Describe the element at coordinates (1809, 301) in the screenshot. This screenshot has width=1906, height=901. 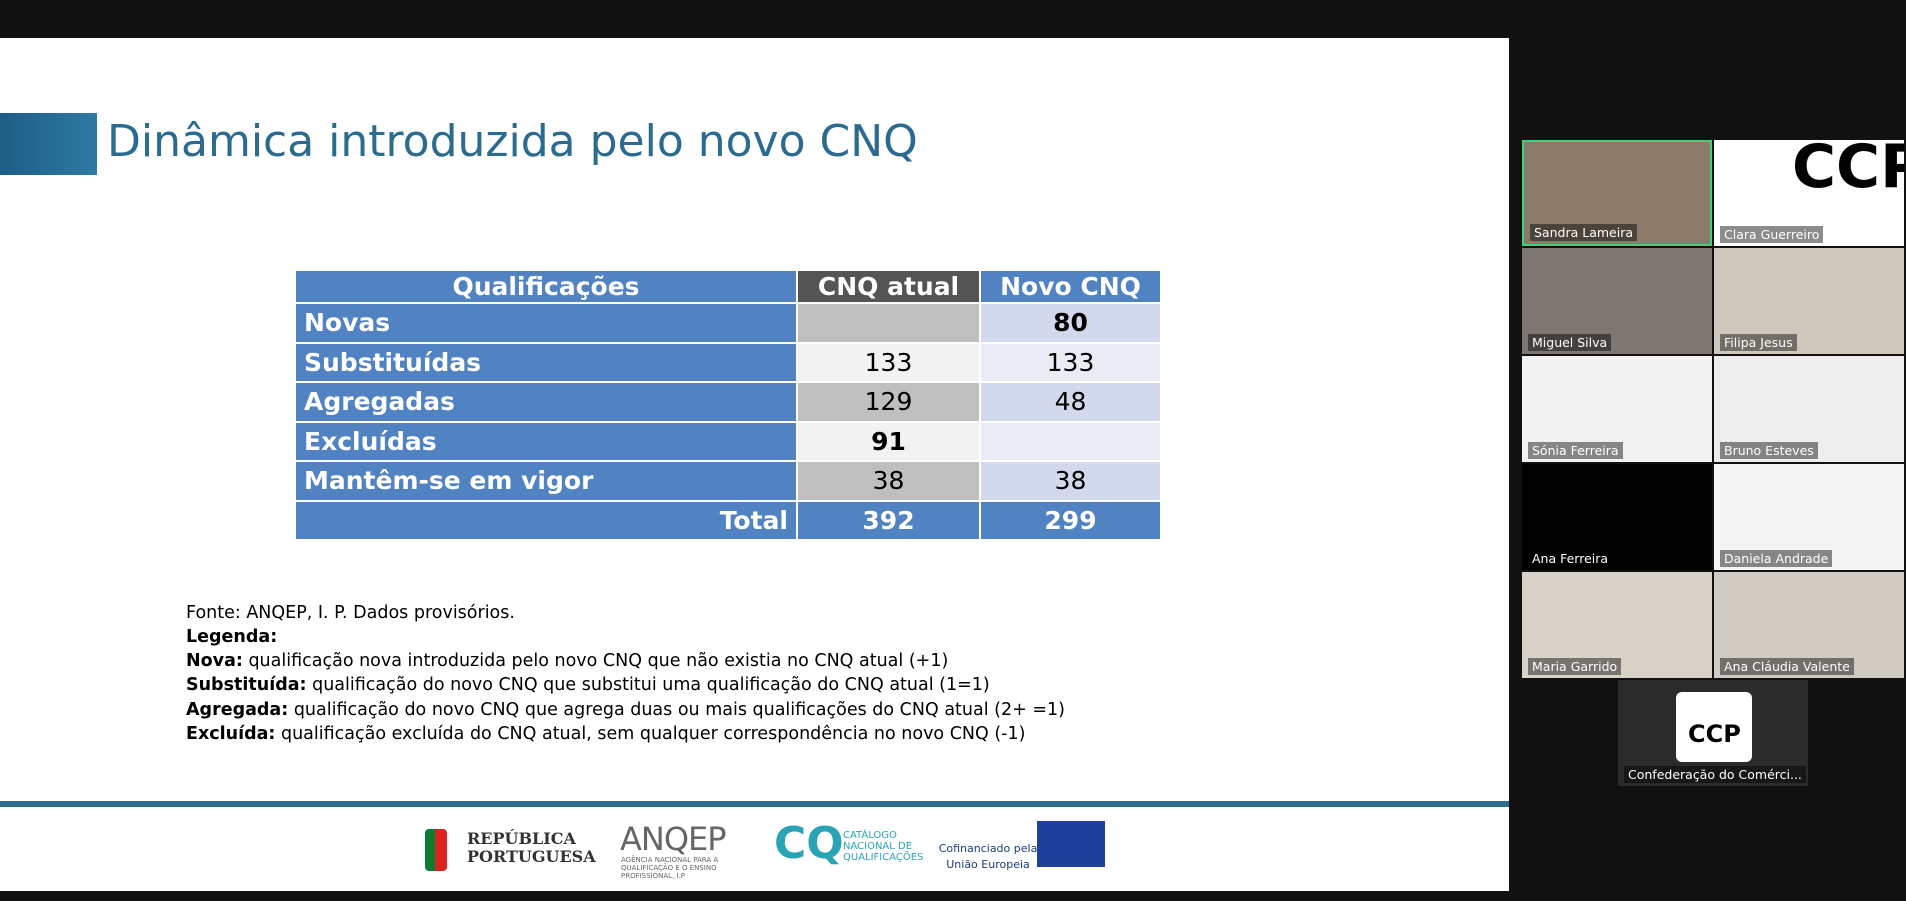
I see `video-tile: Filipa Jesus` at that location.